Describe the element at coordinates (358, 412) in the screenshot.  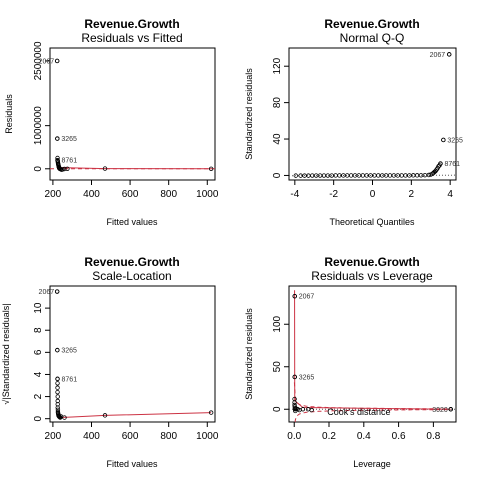
I see `cooks-distance-label: Cook's distance` at that location.